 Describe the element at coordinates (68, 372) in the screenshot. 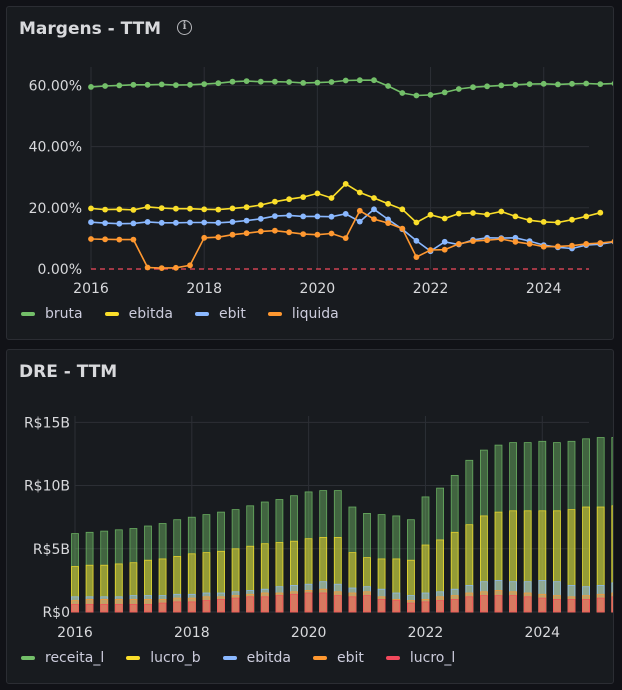

I see `panel-title: DRE - TTM` at that location.